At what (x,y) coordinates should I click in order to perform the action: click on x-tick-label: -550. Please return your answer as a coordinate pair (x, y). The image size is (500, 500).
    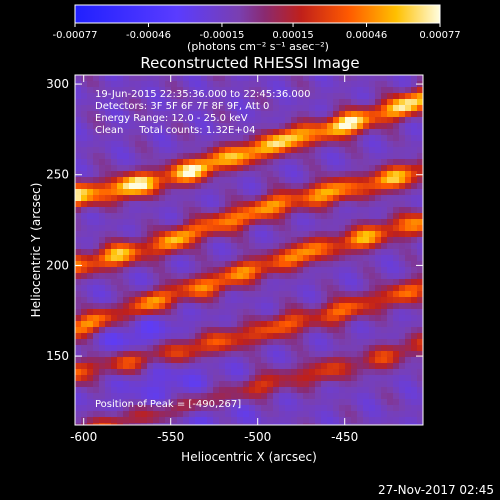
    Looking at the image, I should click on (170, 437).